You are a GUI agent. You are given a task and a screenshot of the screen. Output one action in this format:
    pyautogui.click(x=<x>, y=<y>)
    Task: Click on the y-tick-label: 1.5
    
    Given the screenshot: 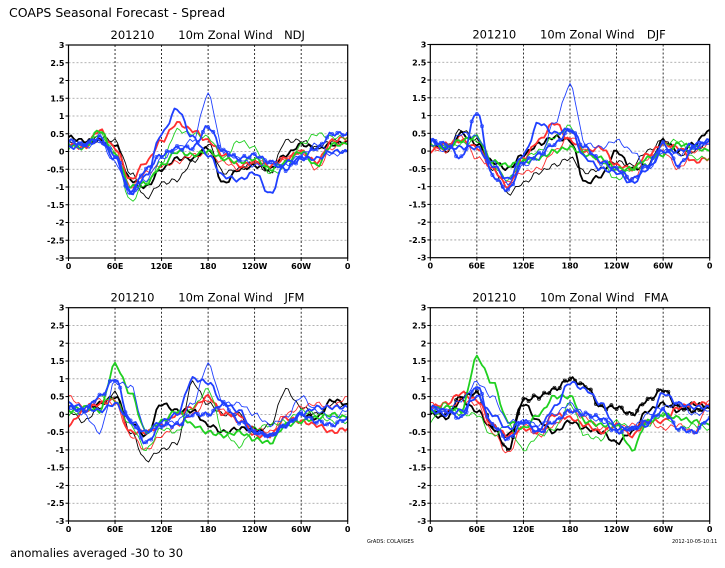 What is the action you would take?
    pyautogui.click(x=57, y=361)
    